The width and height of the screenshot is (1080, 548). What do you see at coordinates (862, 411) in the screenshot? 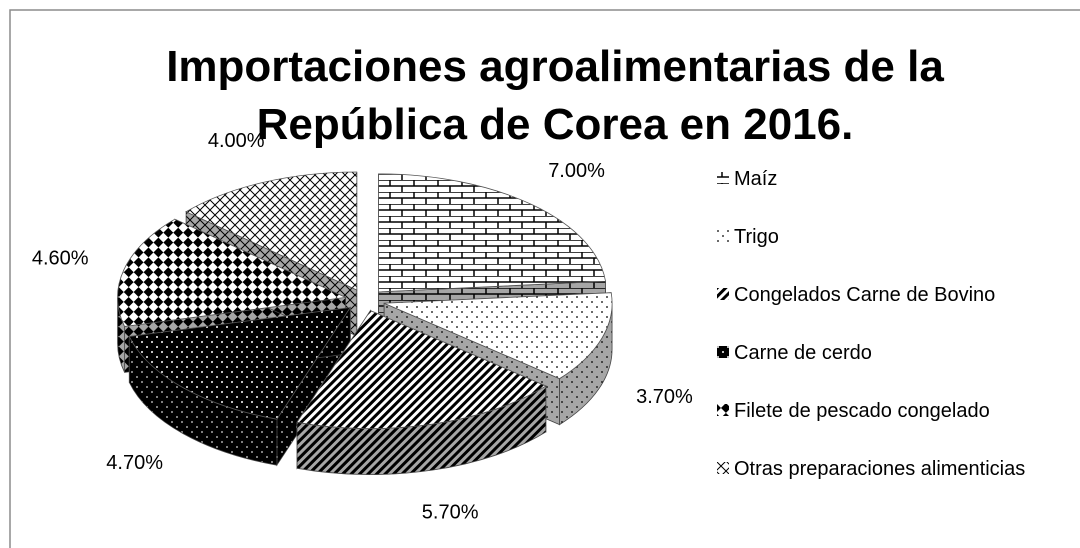
I see `legend-label: Filete de pescado congelado` at bounding box center [862, 411].